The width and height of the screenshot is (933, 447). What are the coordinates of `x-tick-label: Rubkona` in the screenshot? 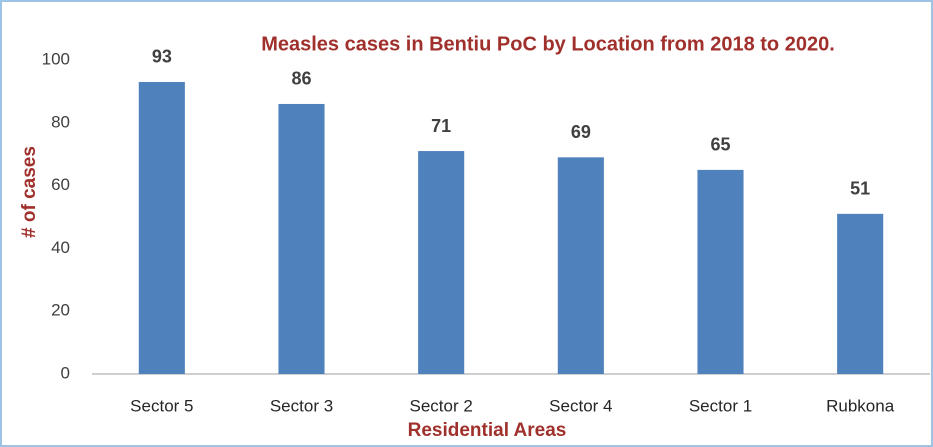 It's located at (860, 405).